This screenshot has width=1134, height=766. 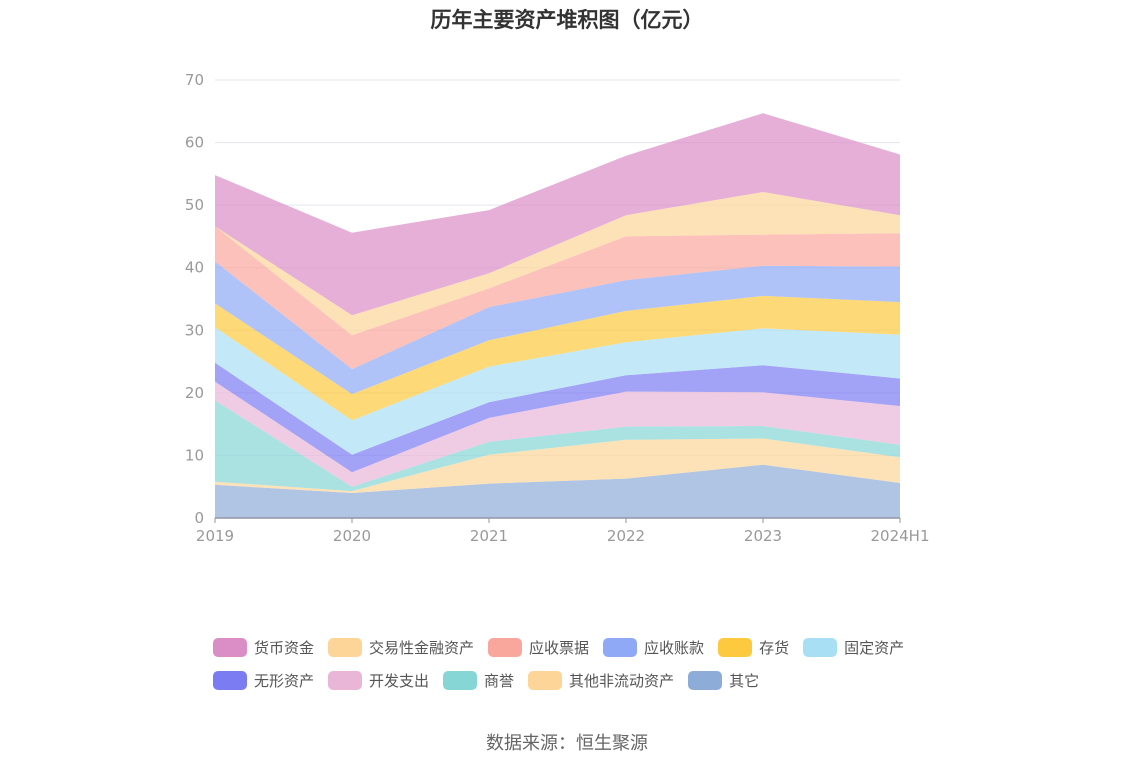 What do you see at coordinates (626, 536) in the screenshot?
I see `x-tick-label: 2022` at bounding box center [626, 536].